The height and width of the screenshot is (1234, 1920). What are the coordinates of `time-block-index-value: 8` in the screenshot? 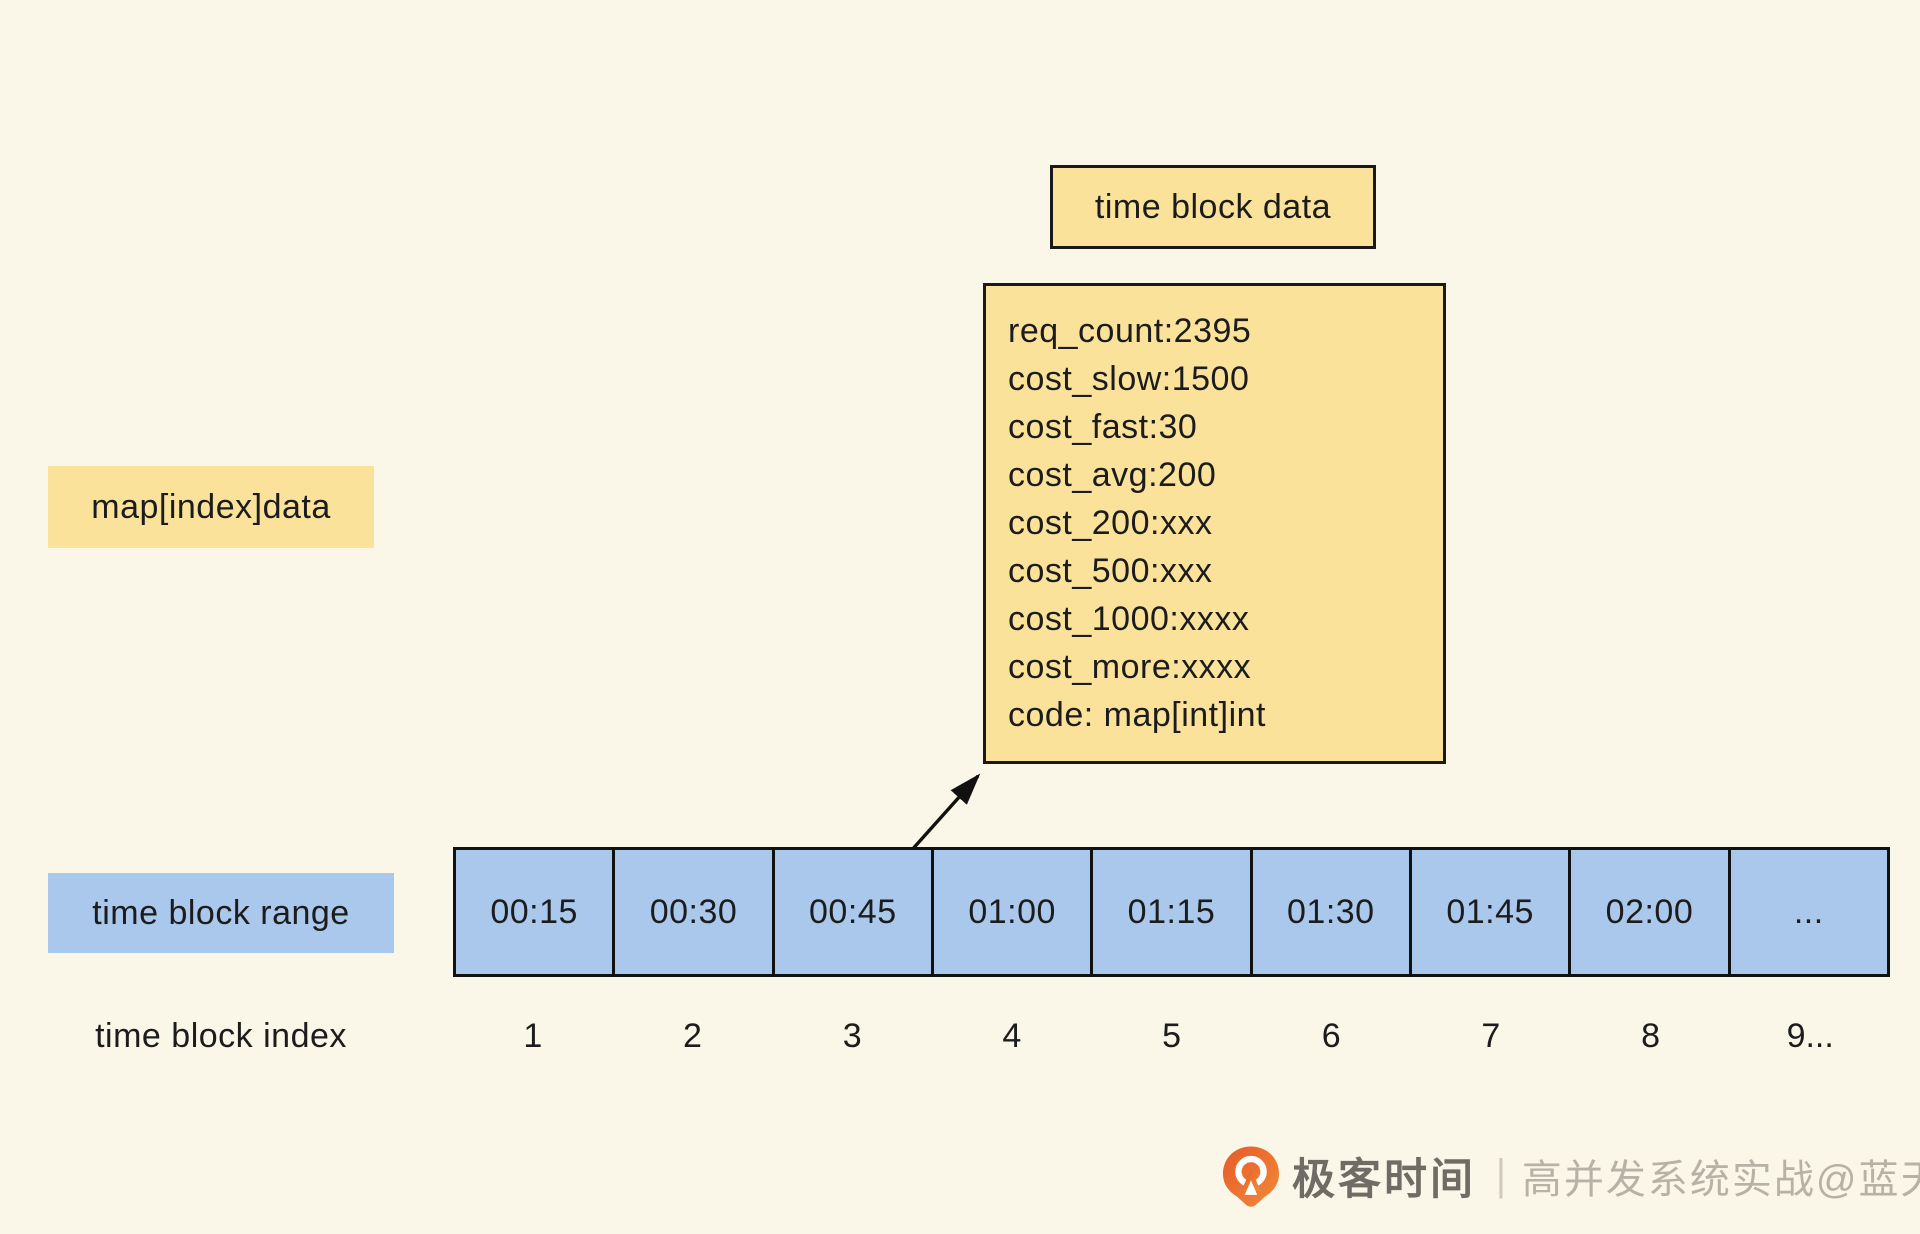 It's located at (1650, 1035).